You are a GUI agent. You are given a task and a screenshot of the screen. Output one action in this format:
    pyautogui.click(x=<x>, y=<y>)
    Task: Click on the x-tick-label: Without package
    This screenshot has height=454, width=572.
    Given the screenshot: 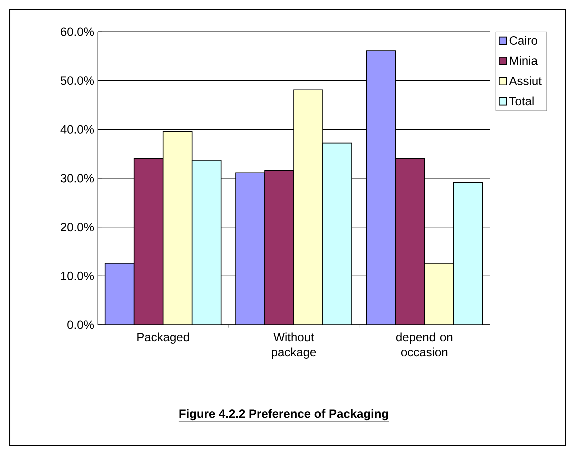 What is the action you would take?
    pyautogui.click(x=294, y=345)
    